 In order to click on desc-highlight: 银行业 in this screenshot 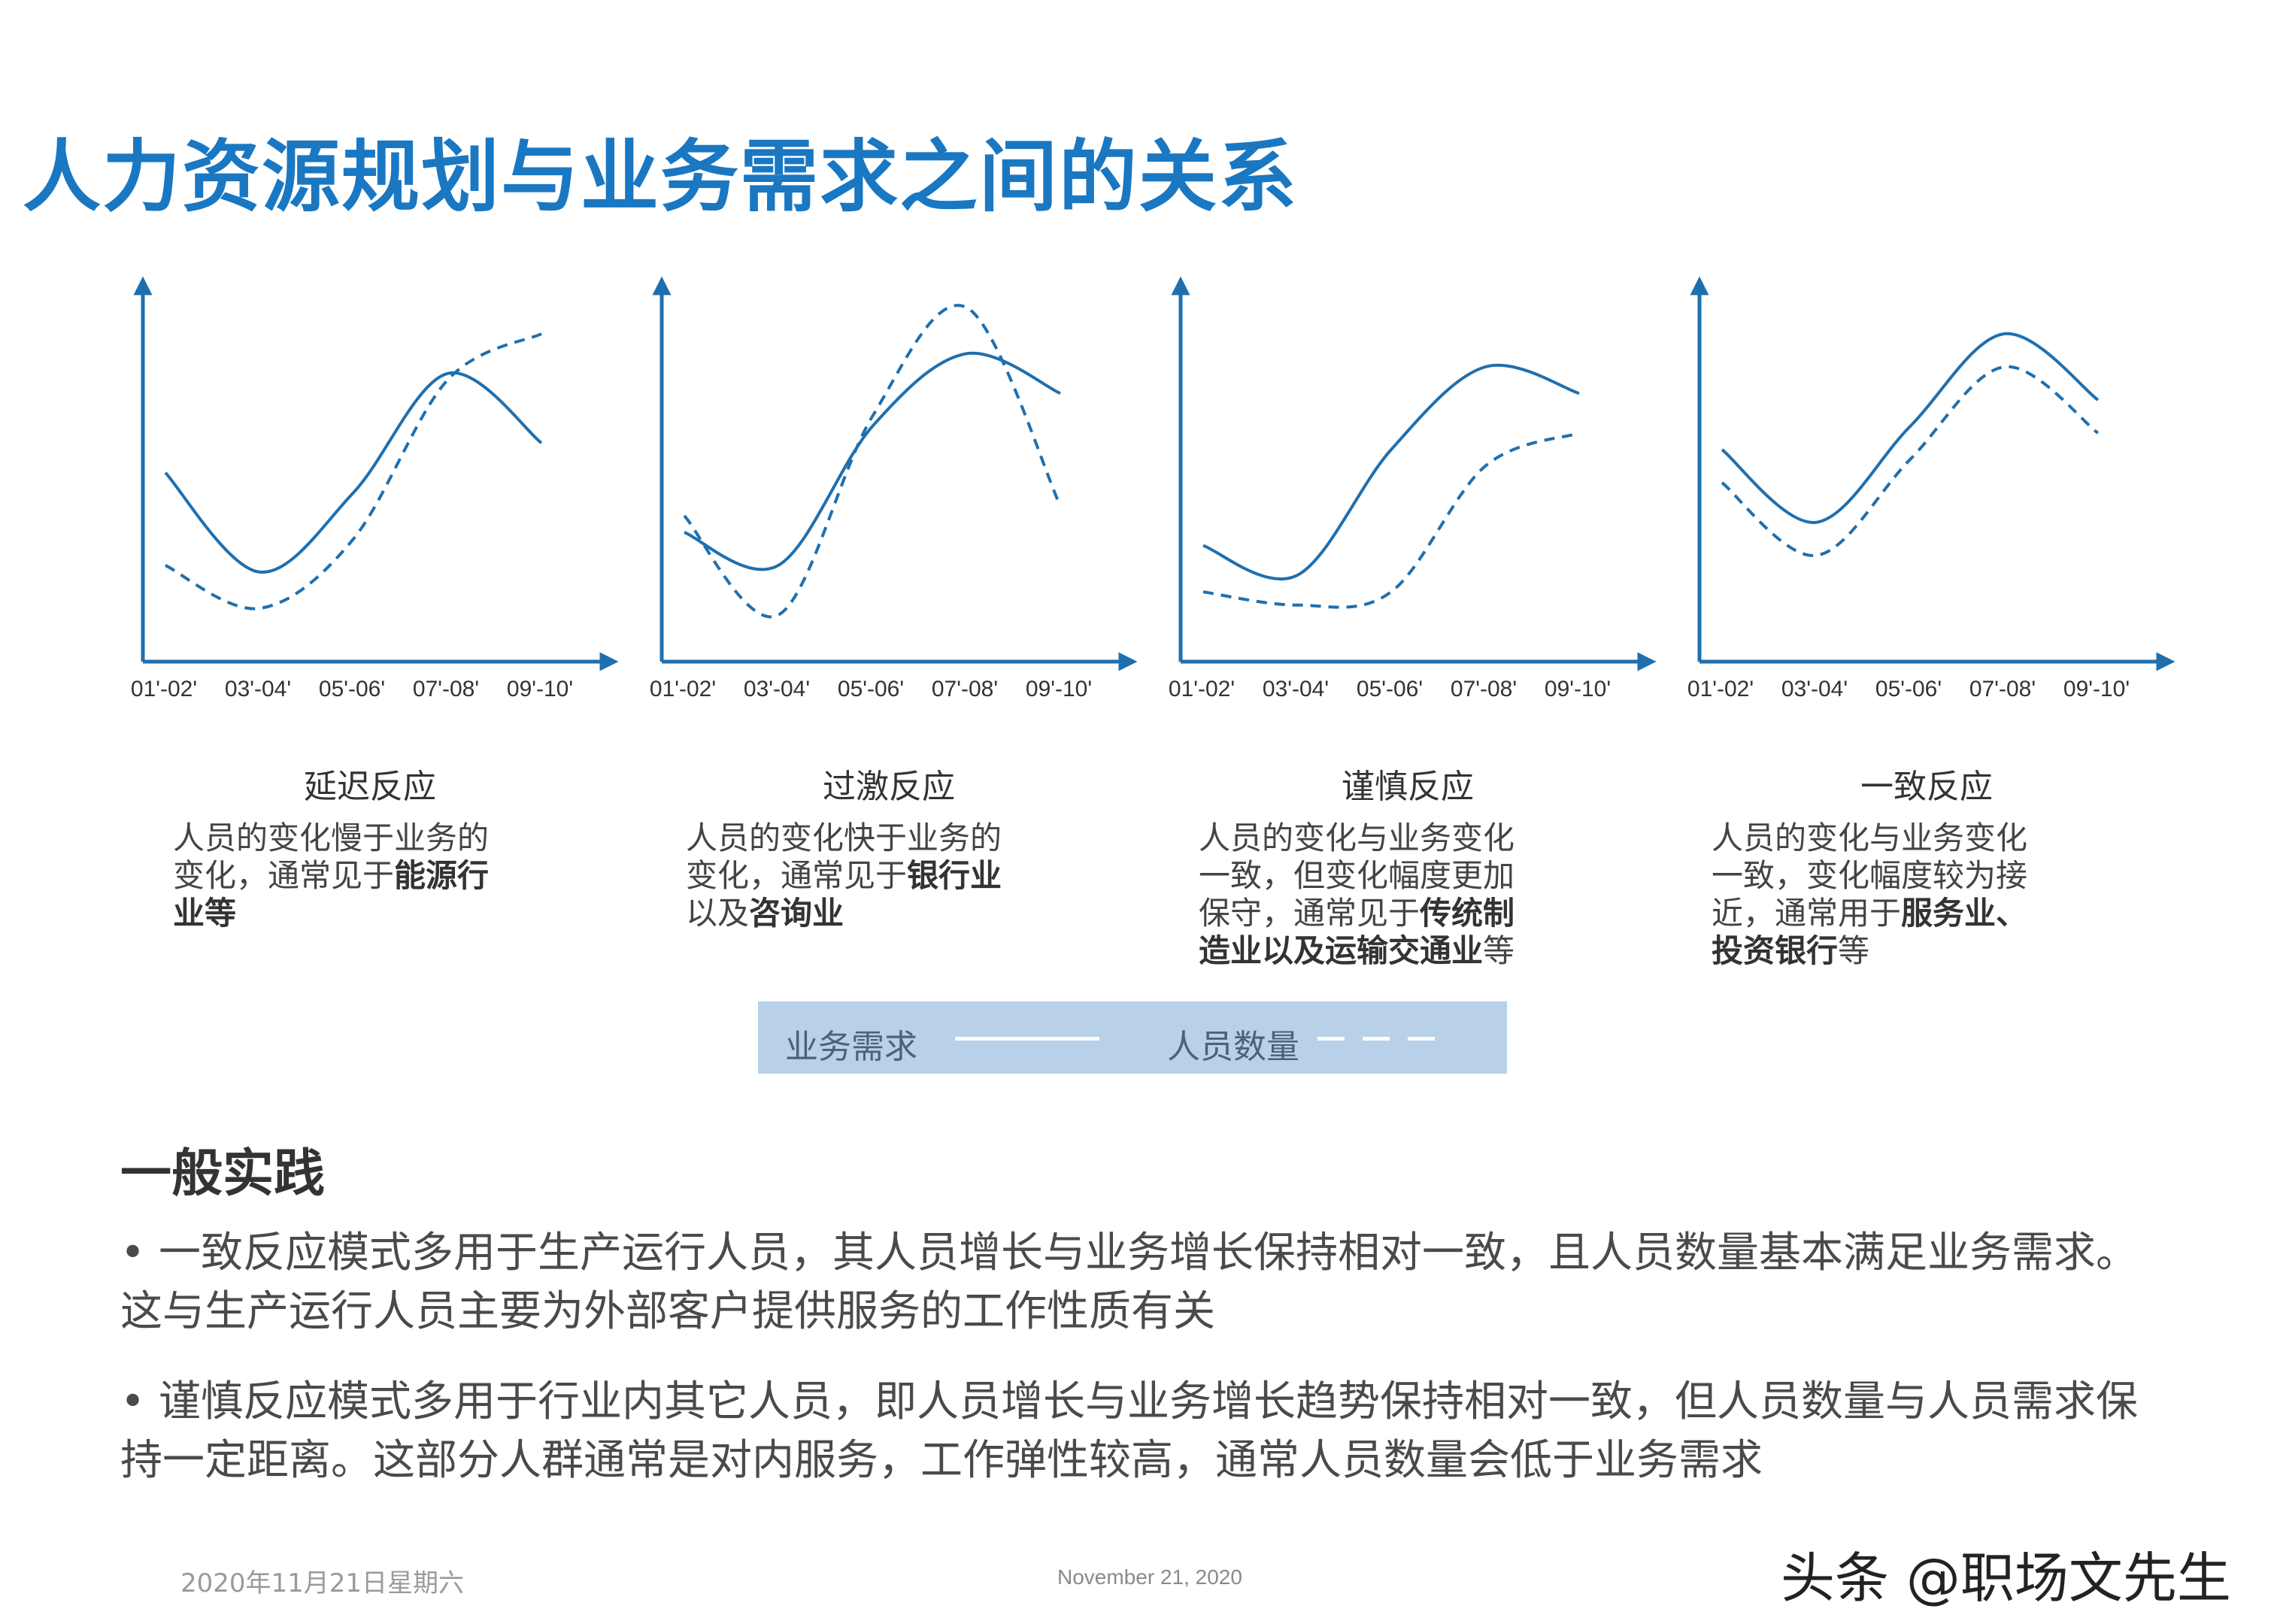, I will do `click(955, 875)`.